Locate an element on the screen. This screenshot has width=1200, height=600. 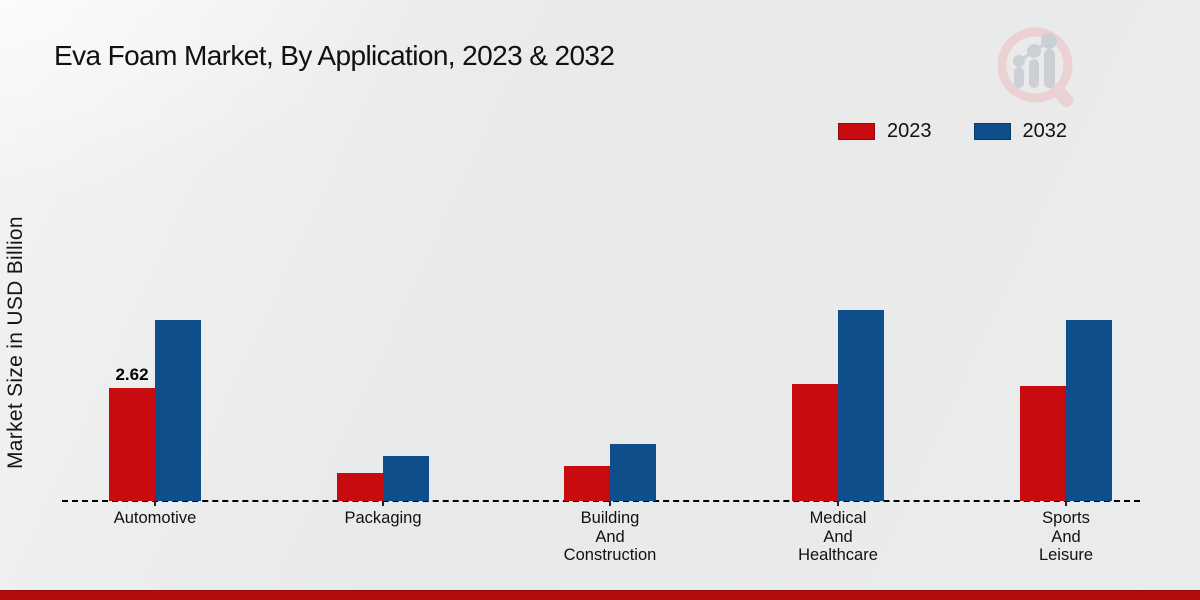
data-label-2023-automotive: 2.62 is located at coordinates (132, 374).